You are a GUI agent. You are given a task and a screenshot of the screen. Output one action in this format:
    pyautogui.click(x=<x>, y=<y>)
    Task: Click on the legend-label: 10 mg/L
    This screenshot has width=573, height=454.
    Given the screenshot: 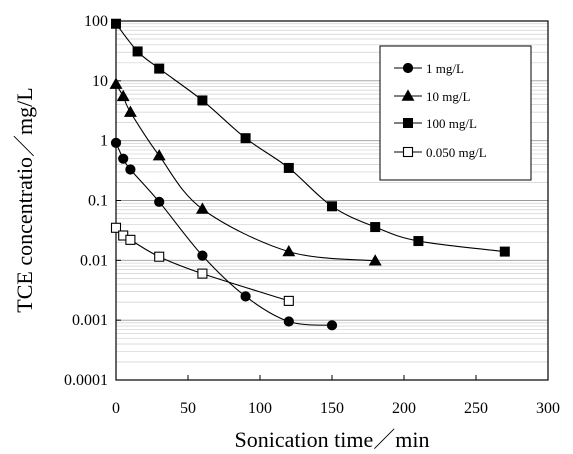 What is the action you would take?
    pyautogui.click(x=448, y=96)
    